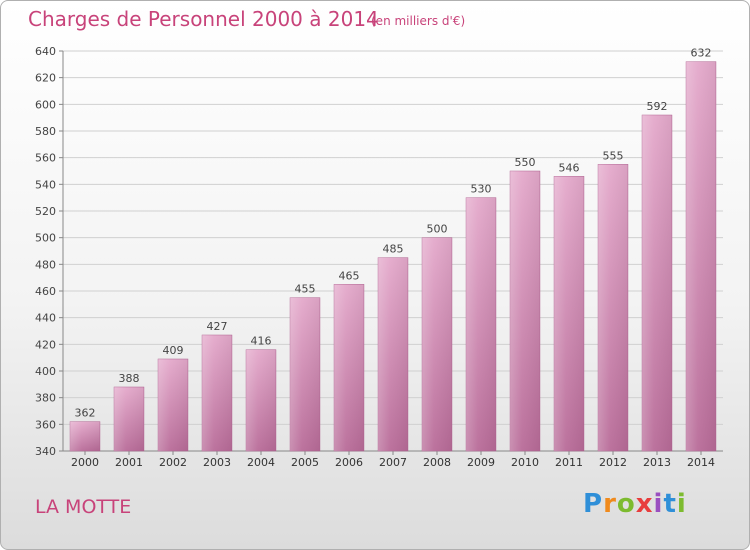 The image size is (750, 550). What do you see at coordinates (173, 350) in the screenshot?
I see `value-label: 409` at bounding box center [173, 350].